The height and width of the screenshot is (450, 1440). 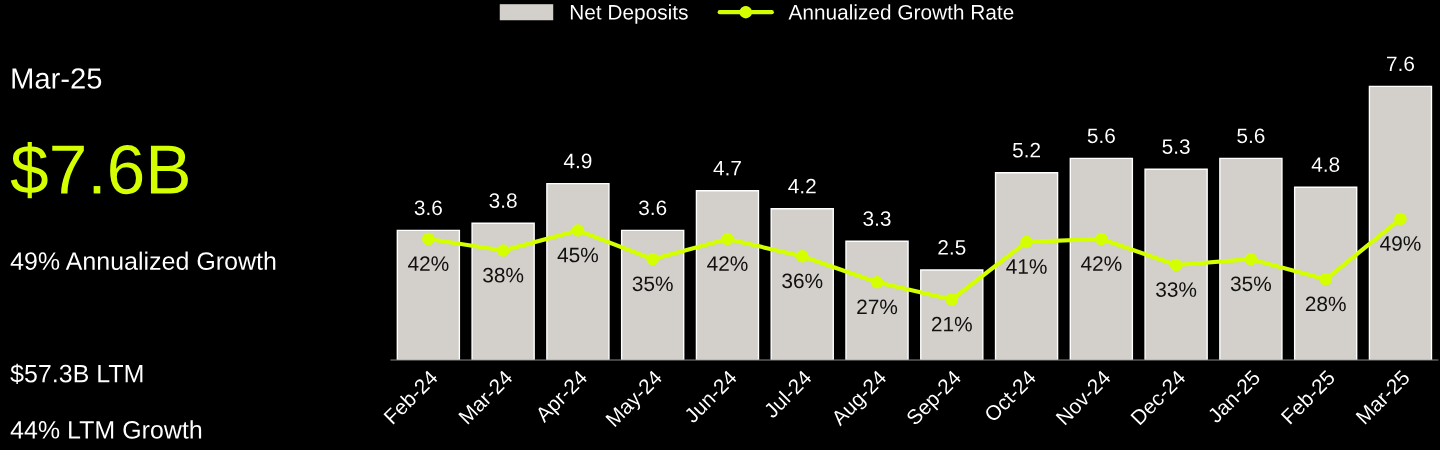 What do you see at coordinates (1400, 243) in the screenshot?
I see `data-label: 49%` at bounding box center [1400, 243].